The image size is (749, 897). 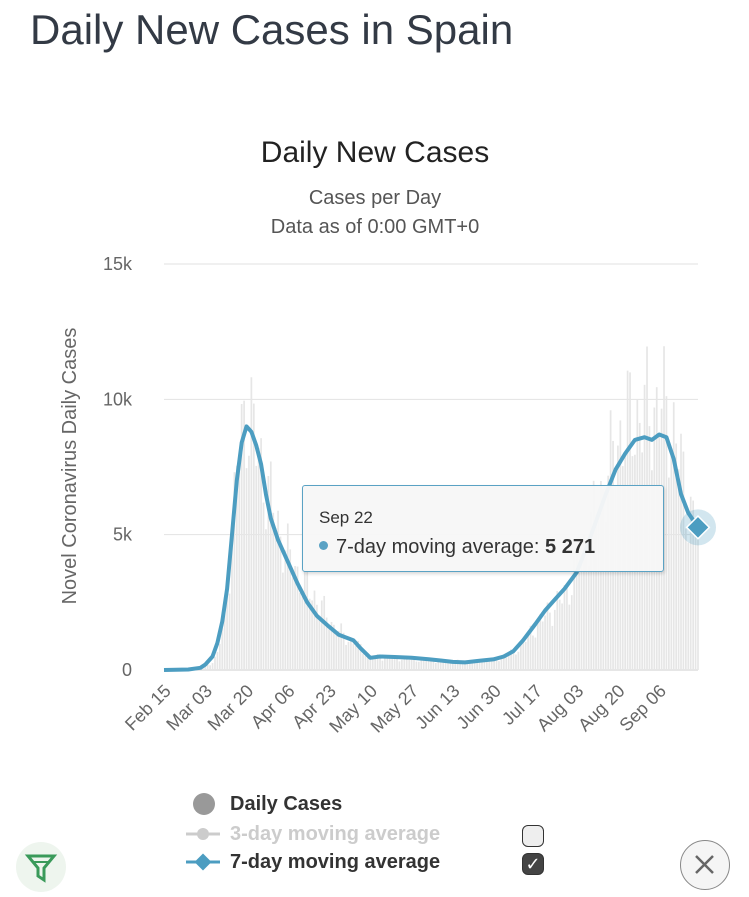 What do you see at coordinates (533, 836) in the screenshot?
I see `ma3-checkbox` at bounding box center [533, 836].